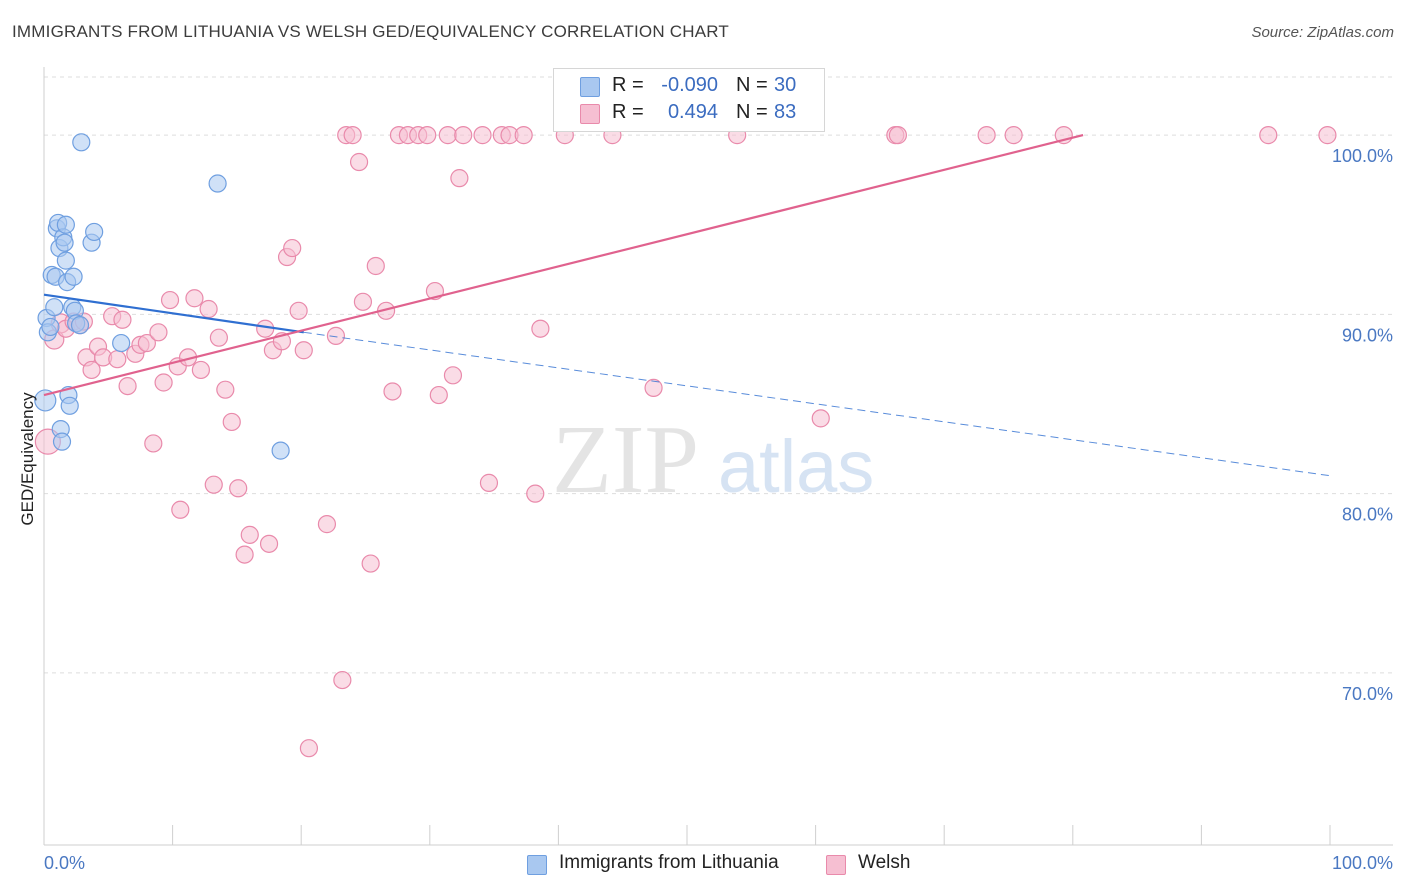 The width and height of the screenshot is (1406, 892). I want to click on series-lithuania, so click(162, 296).